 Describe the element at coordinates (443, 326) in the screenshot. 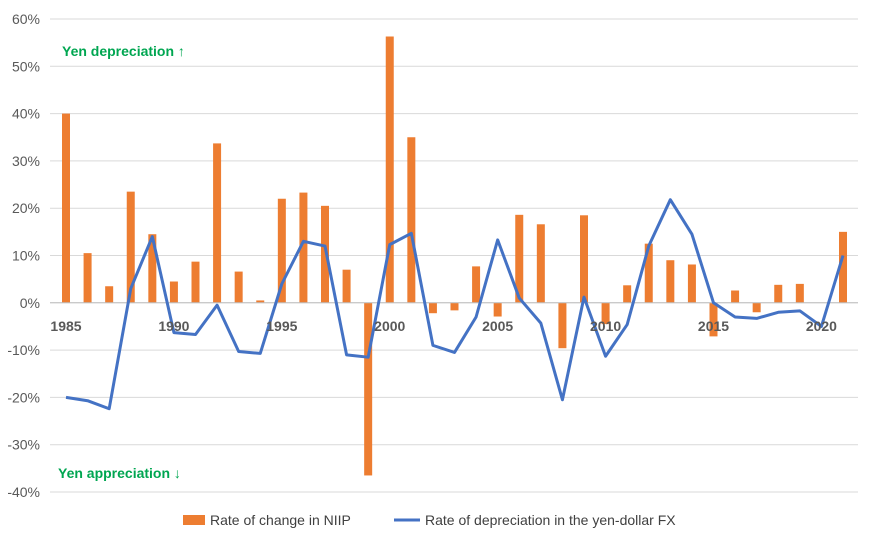

I see `x-axis-ticks: 1985 1990 1995 2000 2005 2010 2015 2020` at that location.